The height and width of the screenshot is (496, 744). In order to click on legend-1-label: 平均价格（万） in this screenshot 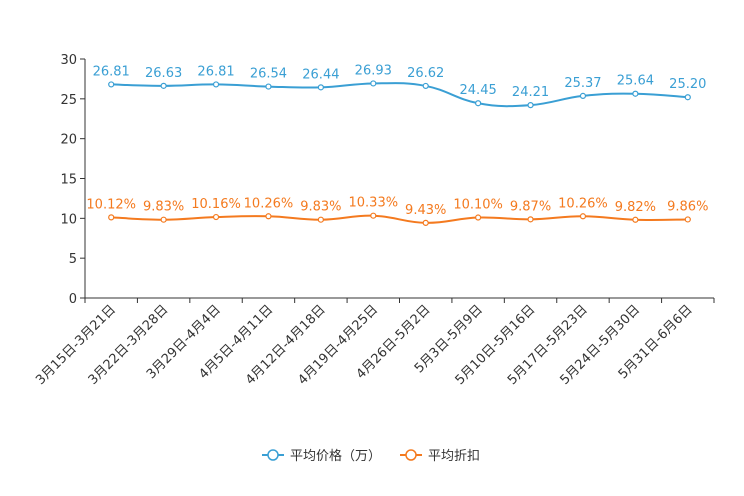, I will do `click(335, 456)`.